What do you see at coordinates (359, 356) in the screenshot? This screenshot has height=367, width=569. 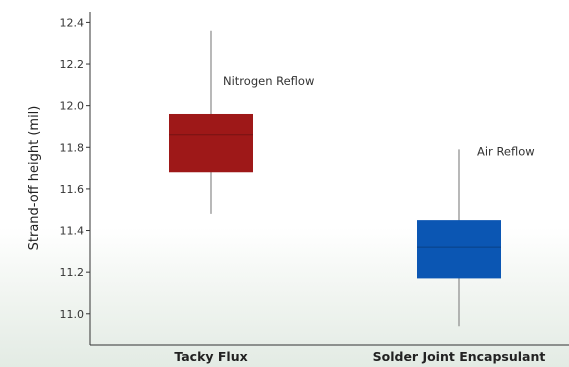 I see `category-labels: Tacky Flux Solder Joint Encapsulant` at bounding box center [359, 356].